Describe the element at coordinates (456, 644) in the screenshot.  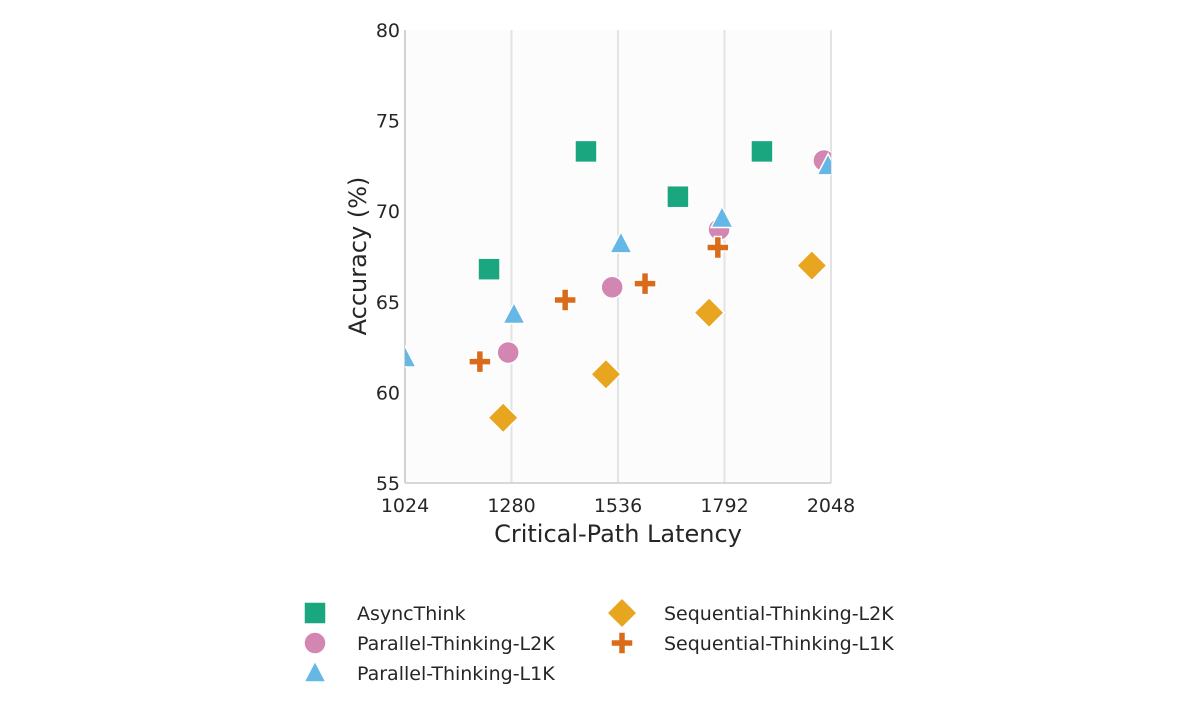
I see `legend-label-parallel-thinking-l2k: Parallel-Thinking-L2K` at that location.